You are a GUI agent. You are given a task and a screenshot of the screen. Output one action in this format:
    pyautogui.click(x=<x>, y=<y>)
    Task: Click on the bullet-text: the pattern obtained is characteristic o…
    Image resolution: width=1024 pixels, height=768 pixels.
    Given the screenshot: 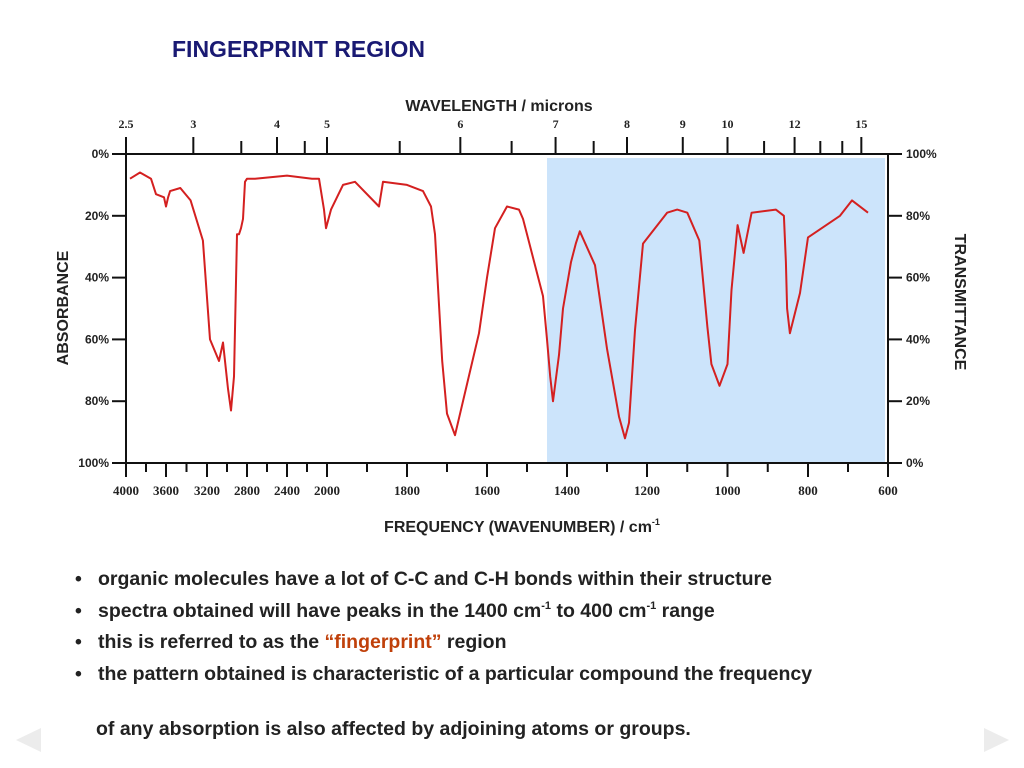 What is the action you would take?
    pyautogui.click(x=455, y=673)
    